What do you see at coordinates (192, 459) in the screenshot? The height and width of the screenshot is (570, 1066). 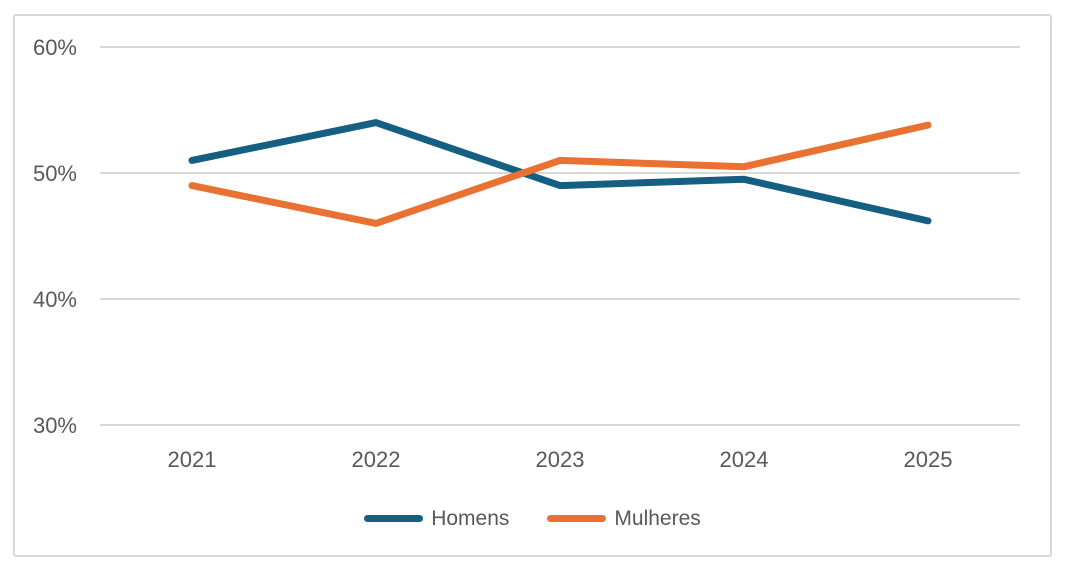 I see `x-axis-tick-label: 2021` at bounding box center [192, 459].